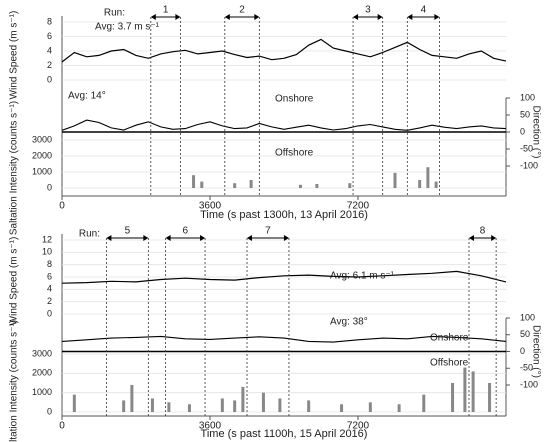  Describe the element at coordinates (483, 231) in the screenshot. I see `run-number-label: 8` at that location.